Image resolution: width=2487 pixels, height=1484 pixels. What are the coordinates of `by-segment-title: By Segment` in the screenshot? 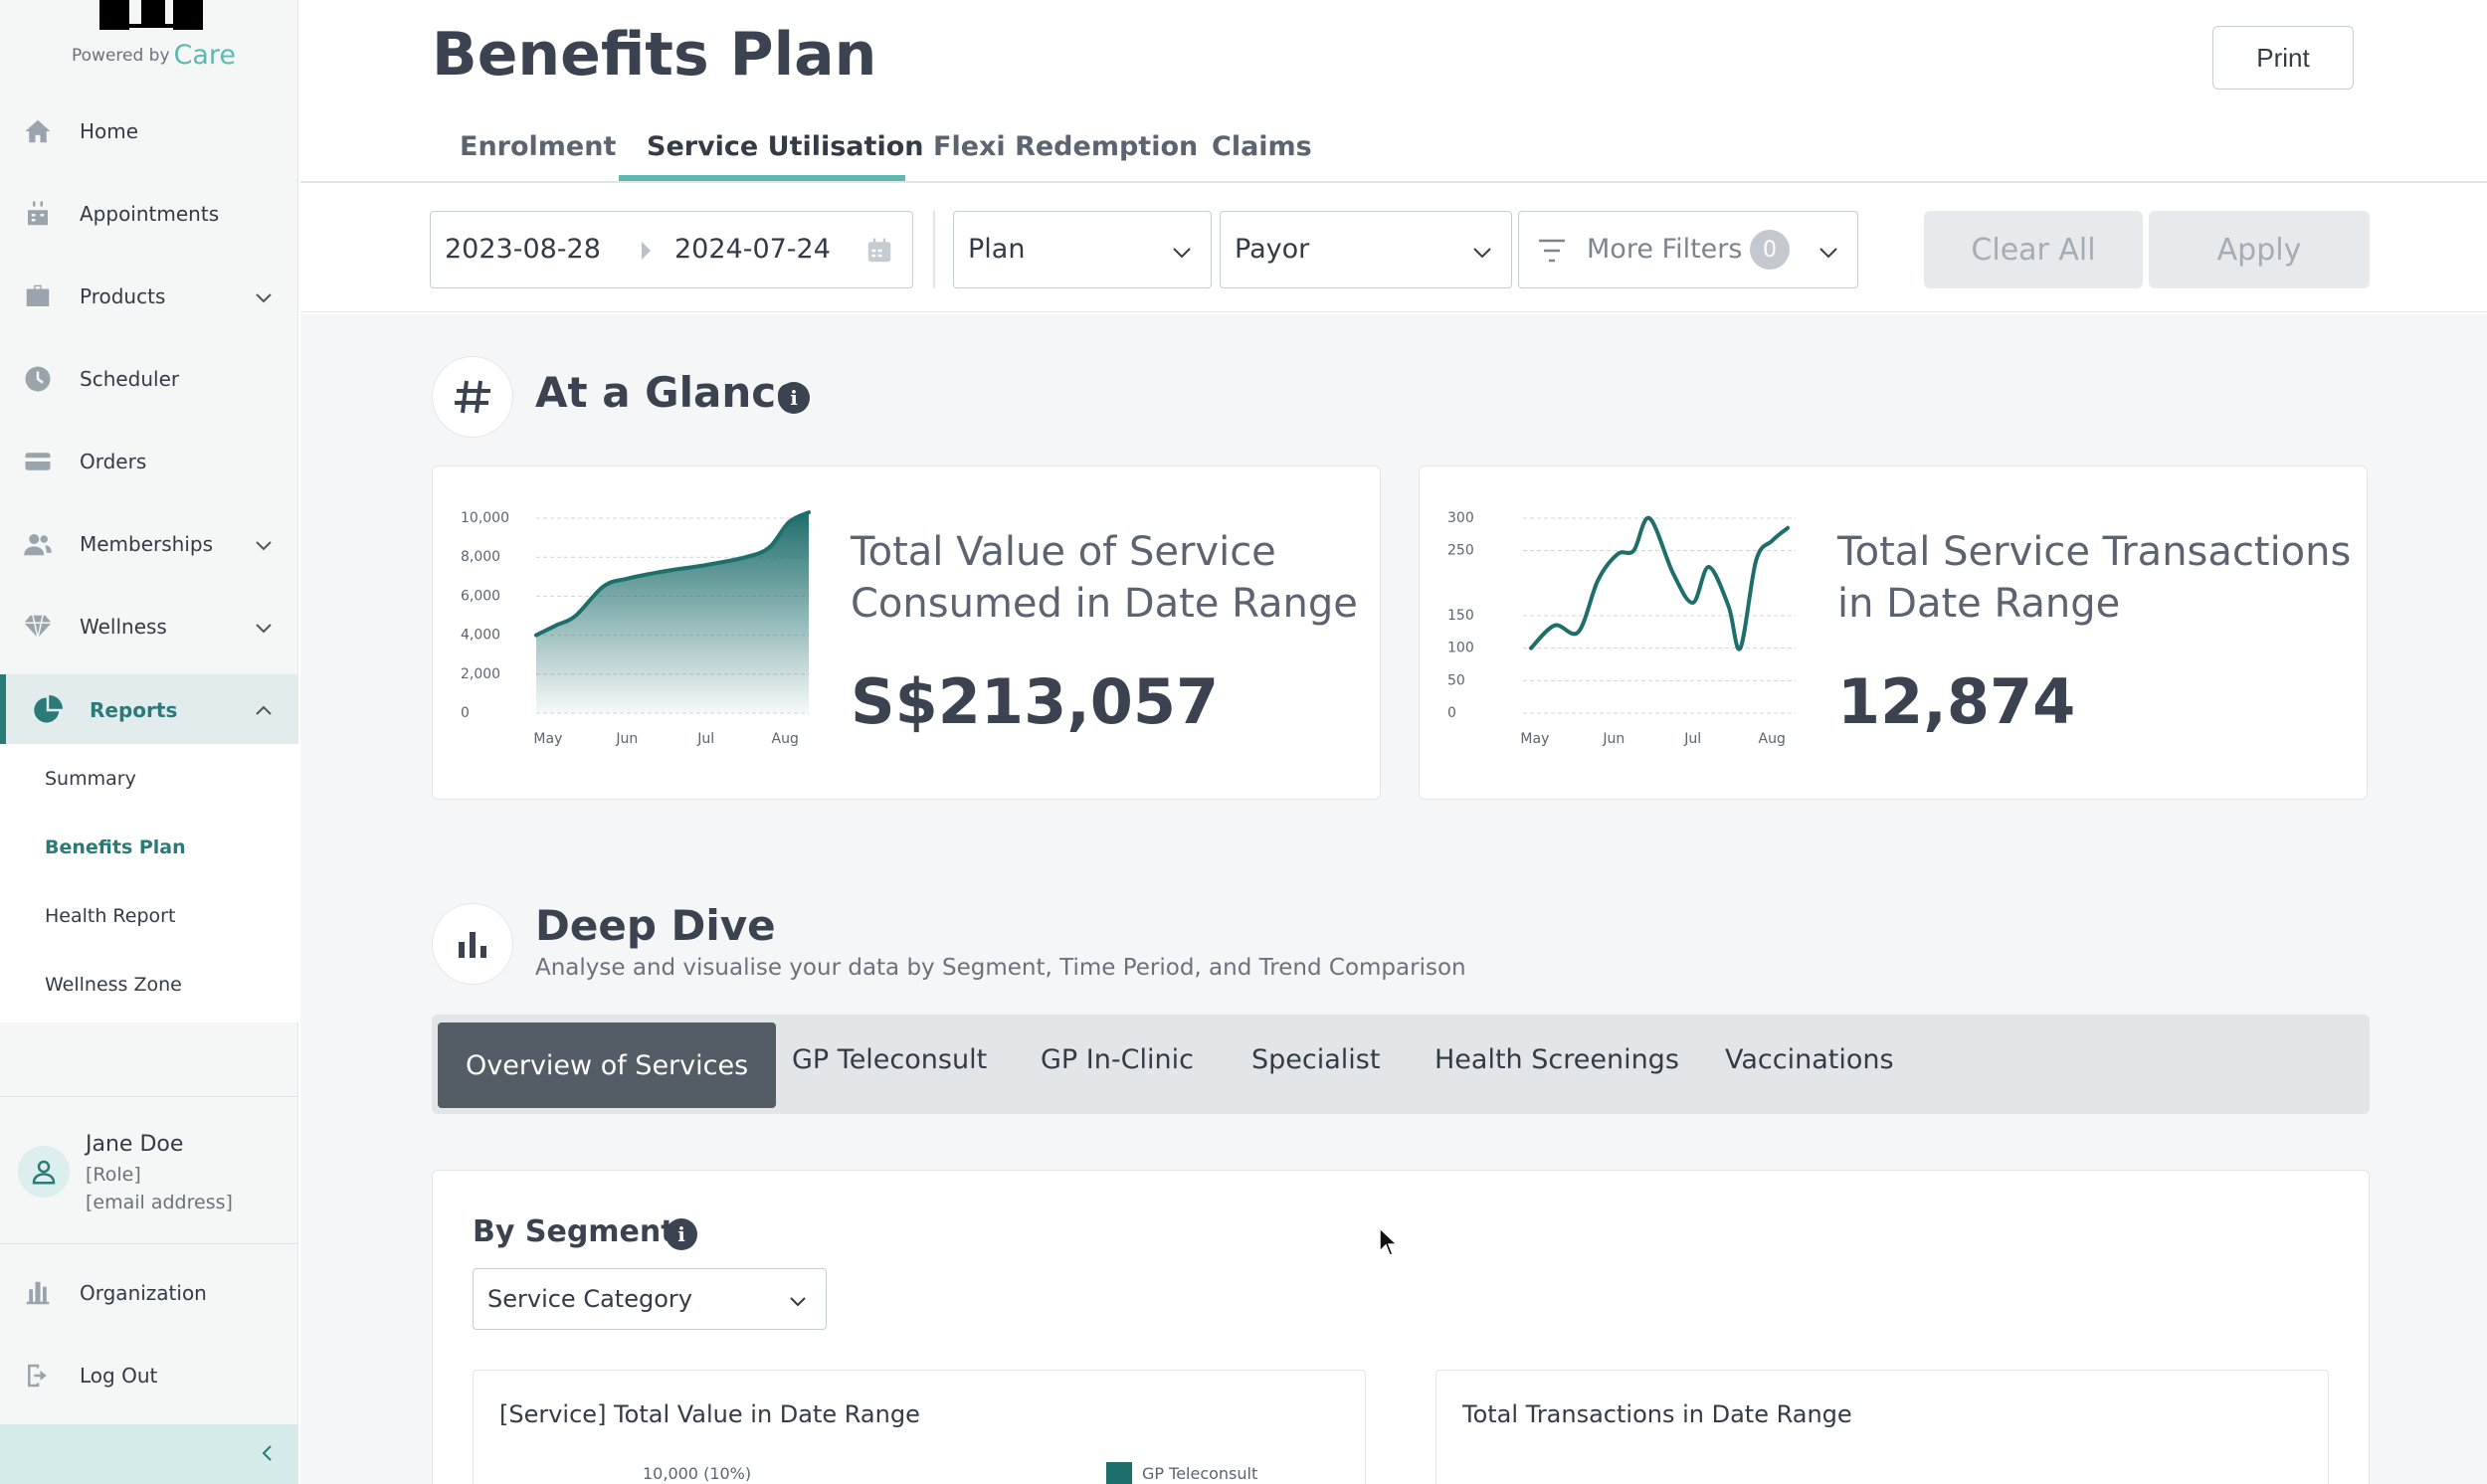 It's located at (574, 1231).